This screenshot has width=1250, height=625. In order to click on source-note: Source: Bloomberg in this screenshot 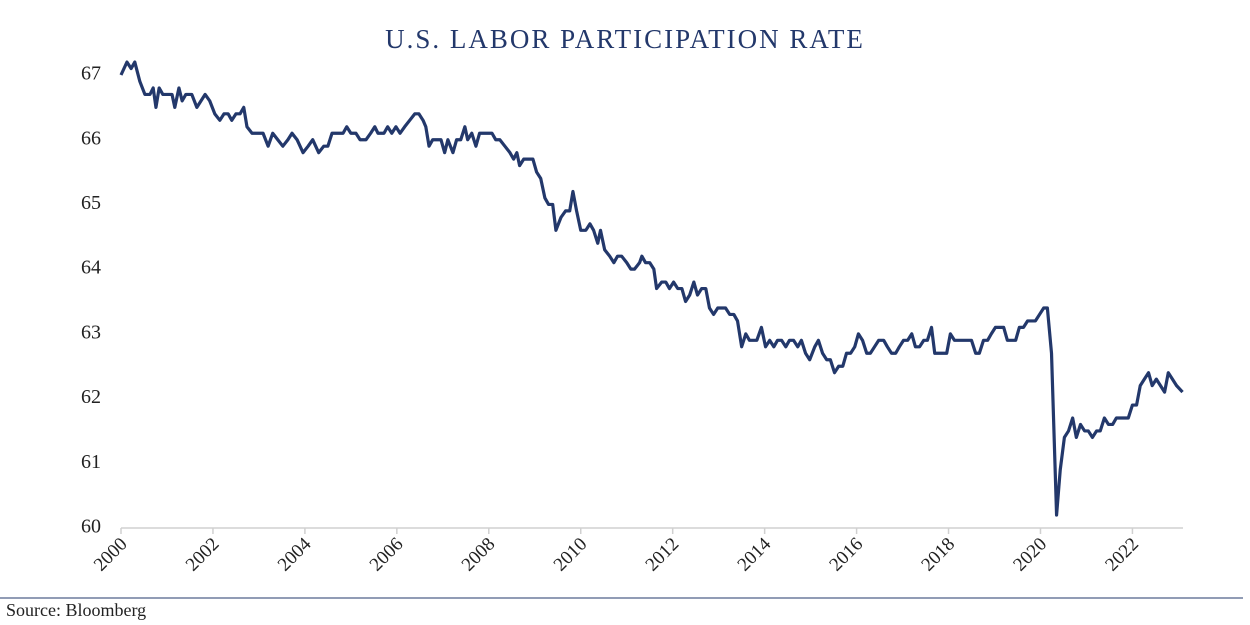, I will do `click(76, 610)`.